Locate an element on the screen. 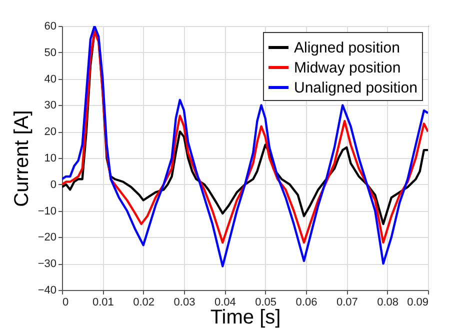  legend-label: Midway position is located at coordinates (347, 68).